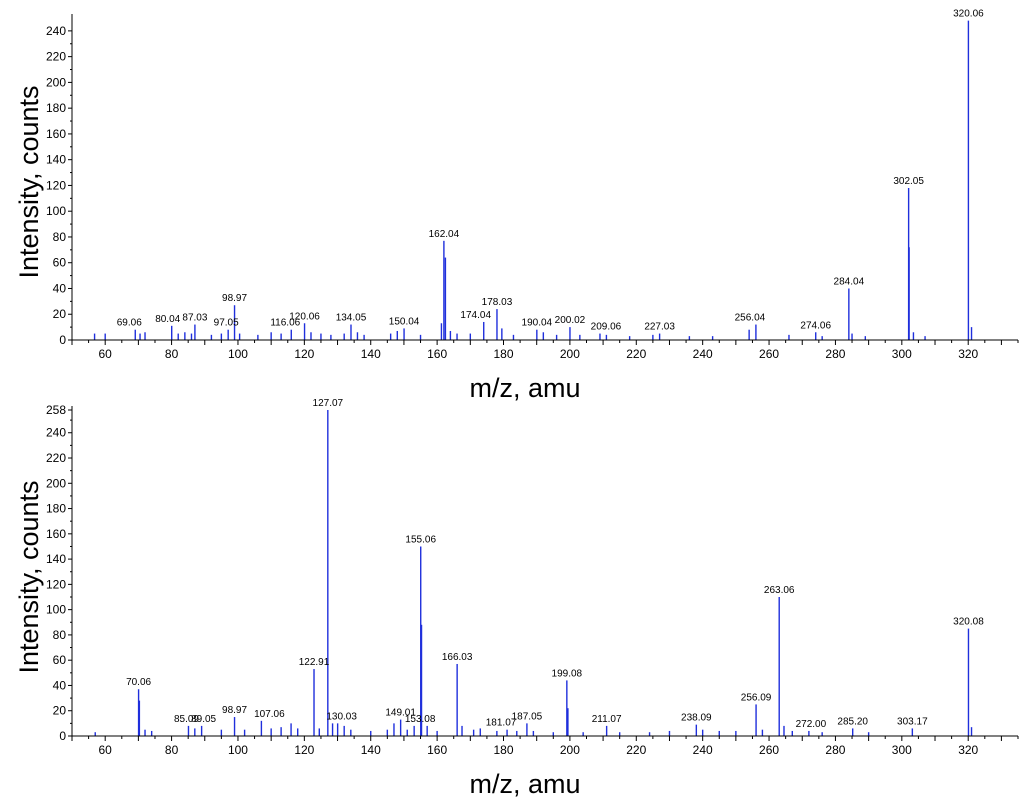  What do you see at coordinates (269, 714) in the screenshot?
I see `peak-label: 107.06` at bounding box center [269, 714].